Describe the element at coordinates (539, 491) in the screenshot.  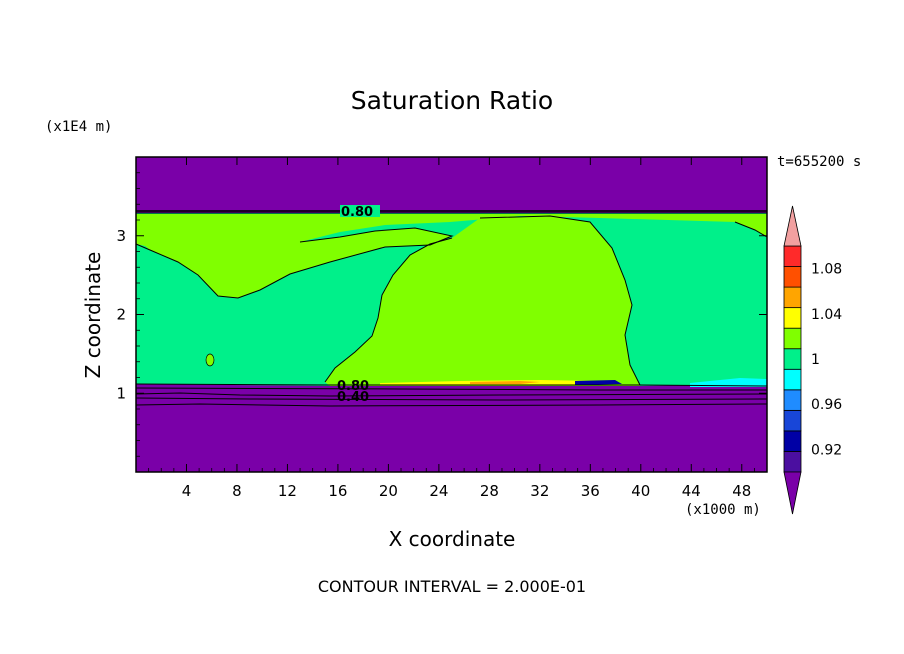
I see `x-tick-label: 32` at that location.